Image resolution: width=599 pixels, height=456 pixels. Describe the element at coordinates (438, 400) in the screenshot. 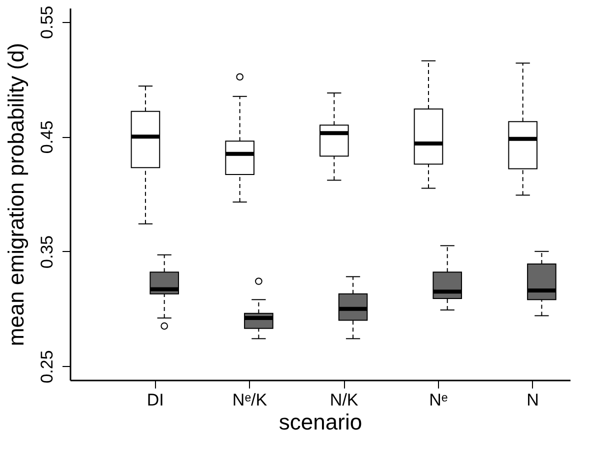

I see `x-tick-label: Nᵉ` at that location.